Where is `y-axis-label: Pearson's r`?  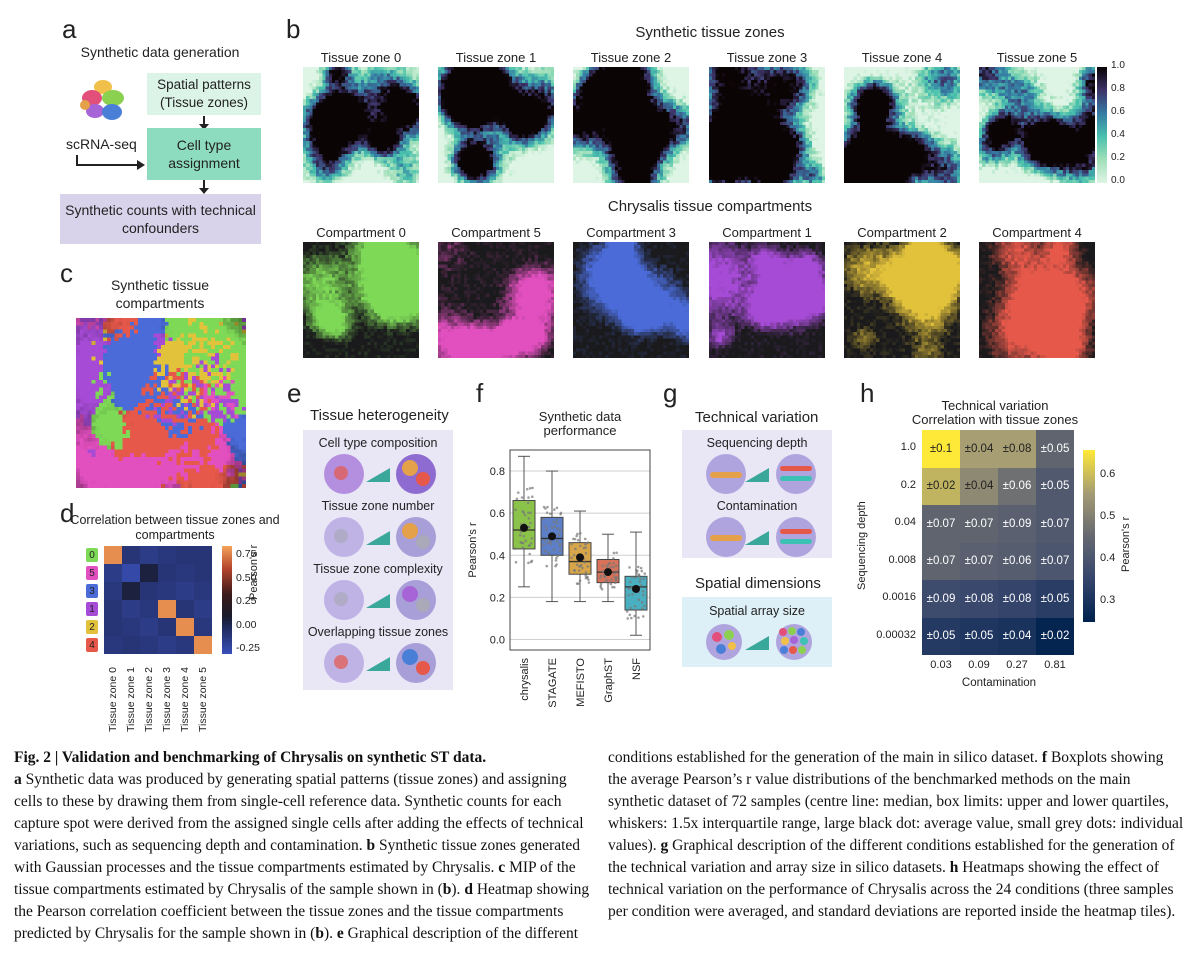
y-axis-label: Pearson's r is located at coordinates (473, 550).